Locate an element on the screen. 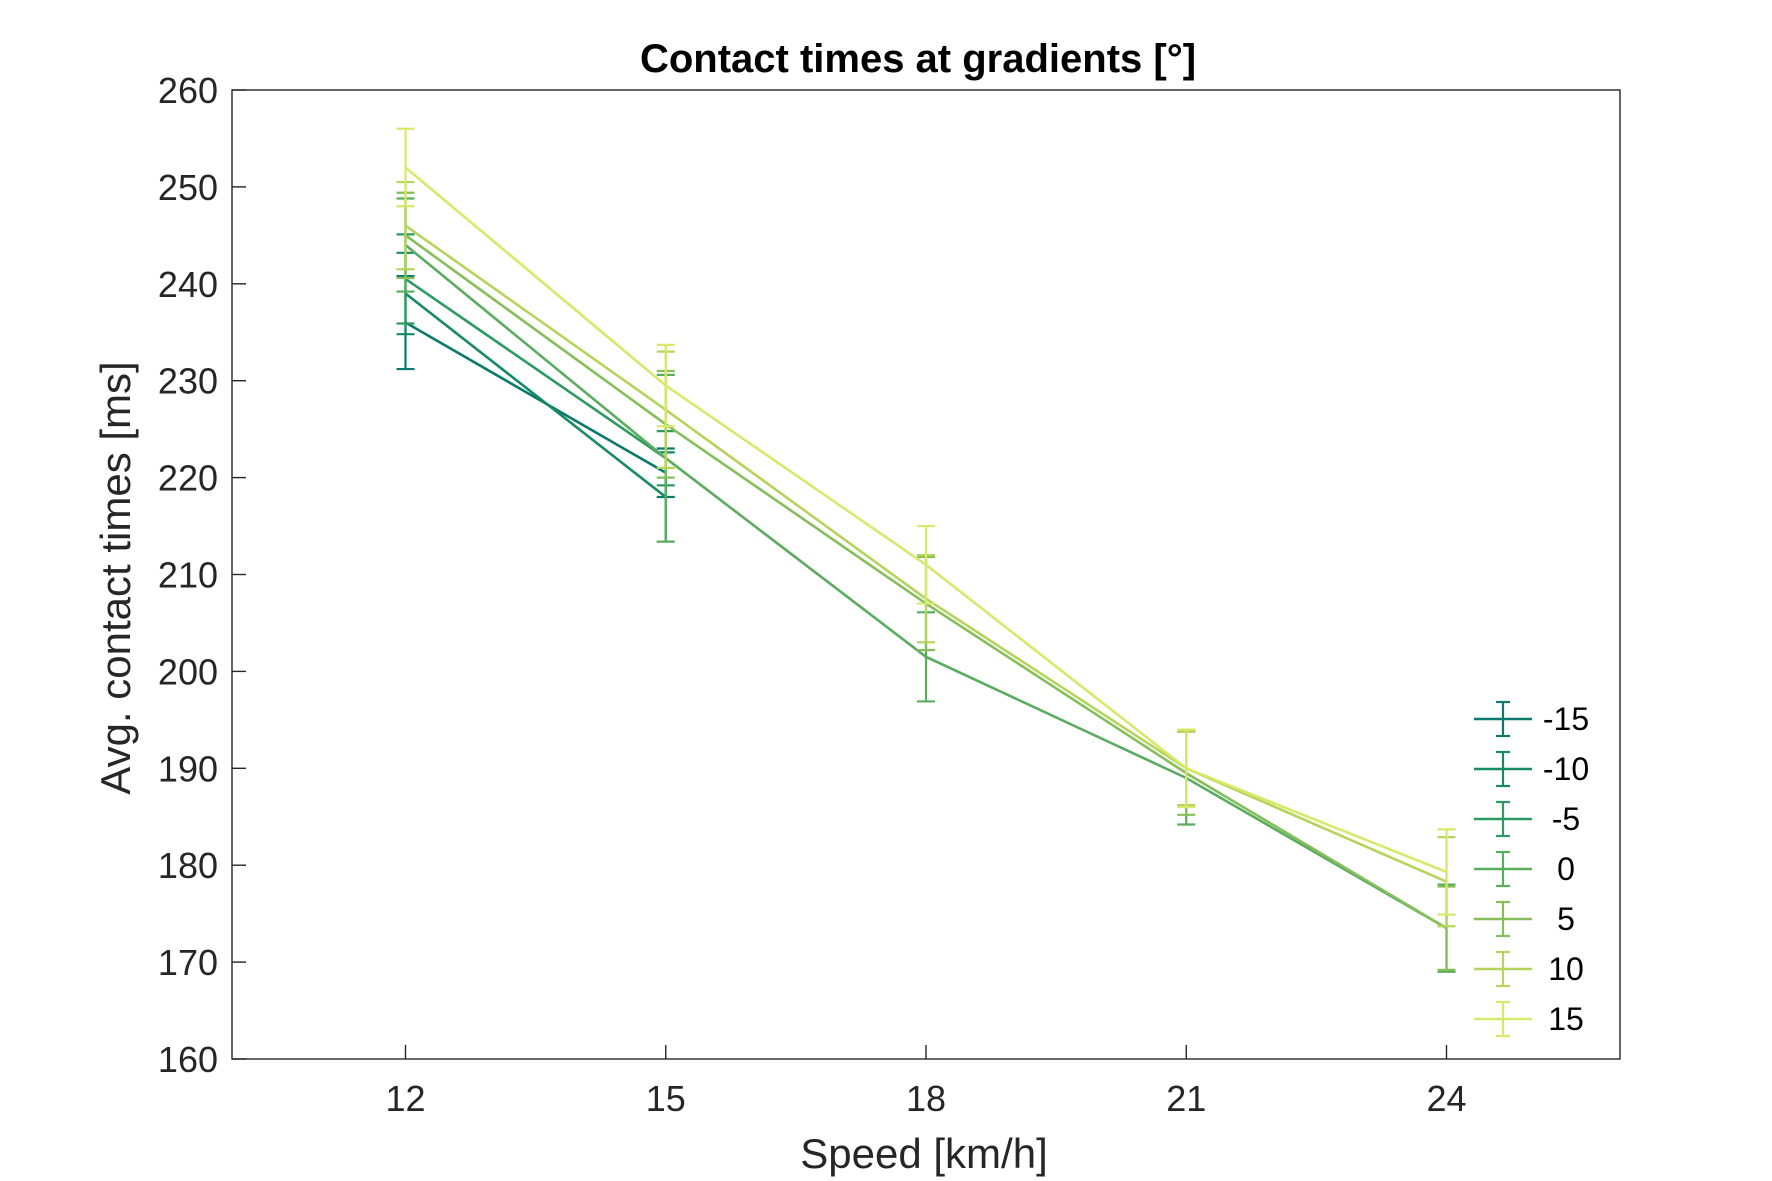 The height and width of the screenshot is (1181, 1772). y-tick-label: 160 is located at coordinates (188, 1059).